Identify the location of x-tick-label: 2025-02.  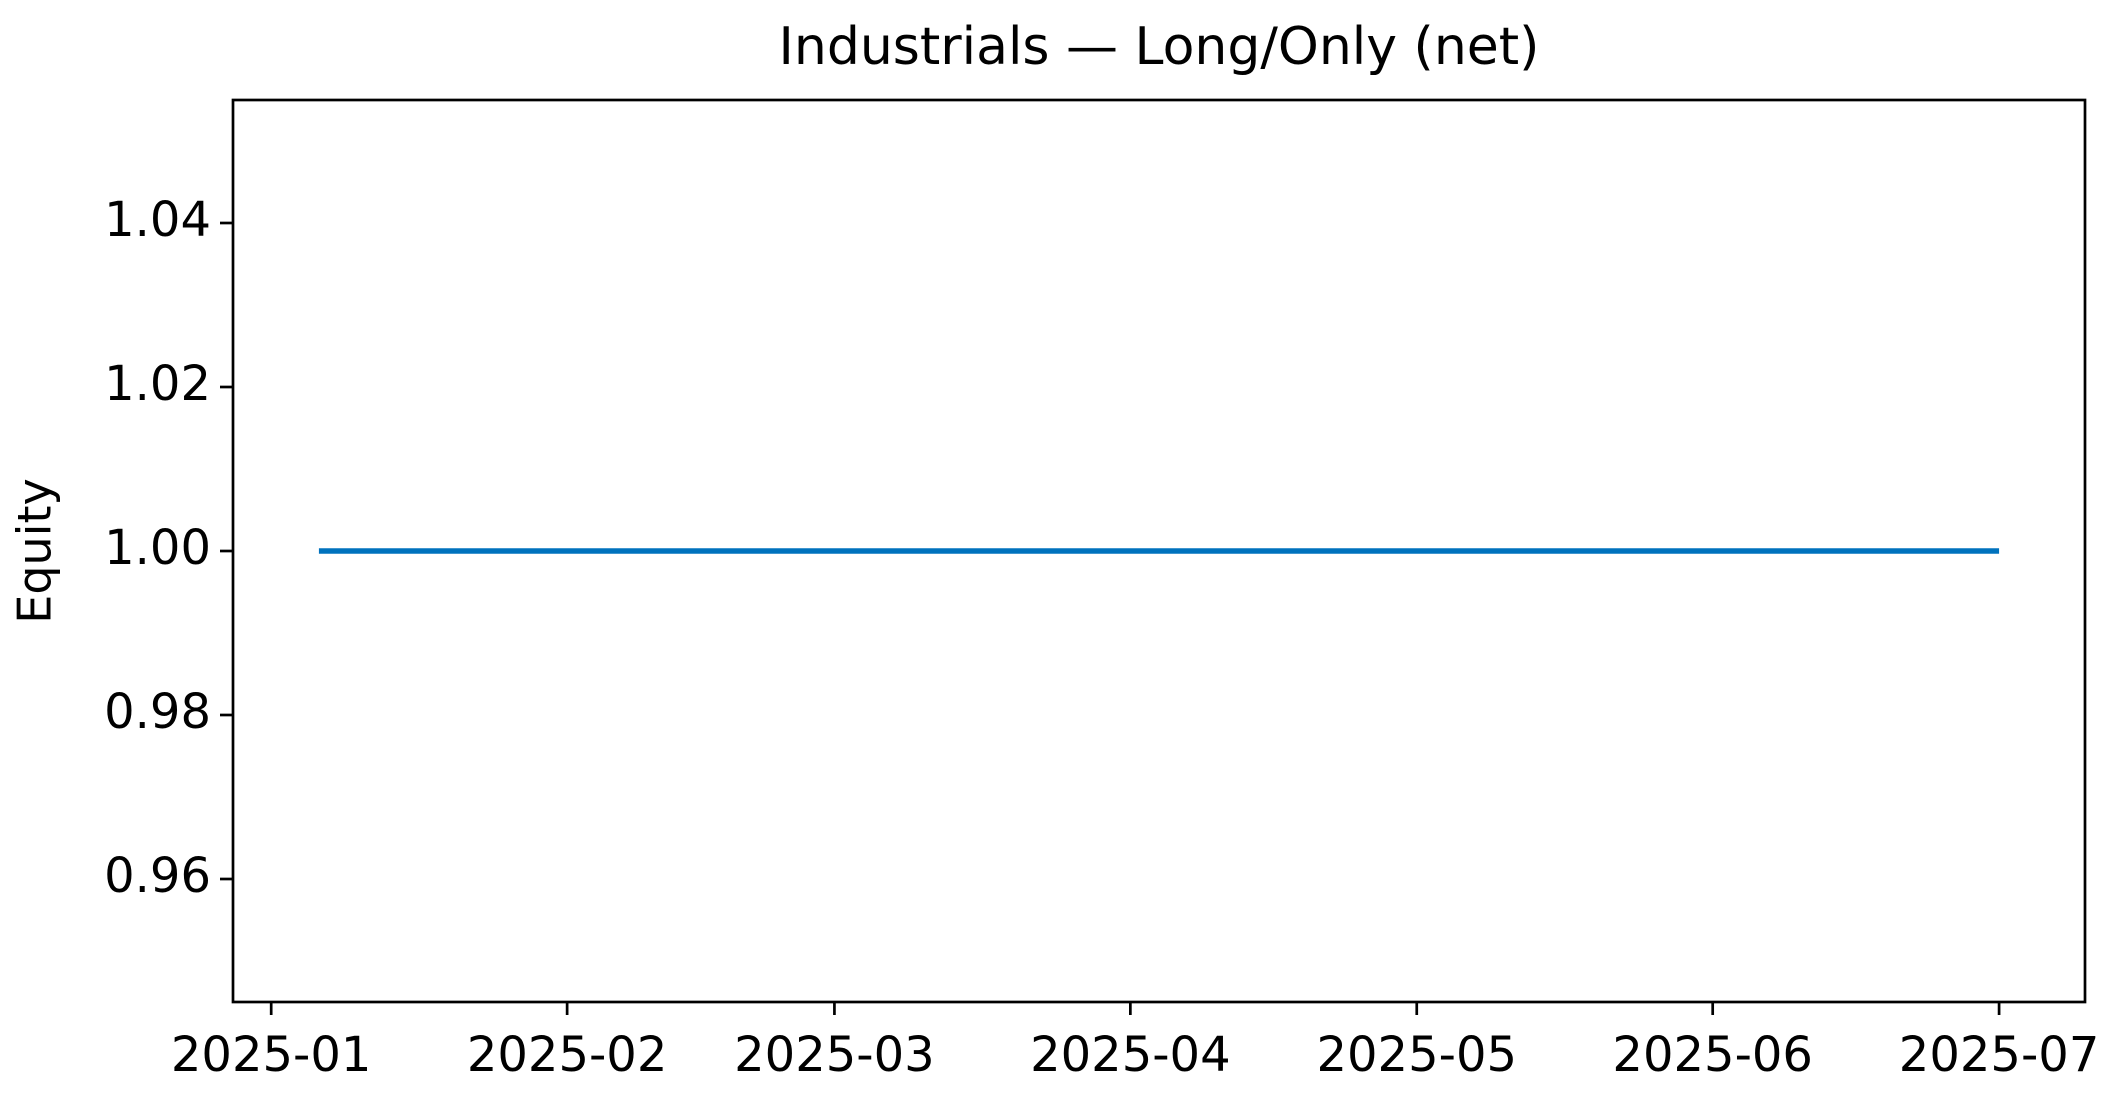
(567, 1055).